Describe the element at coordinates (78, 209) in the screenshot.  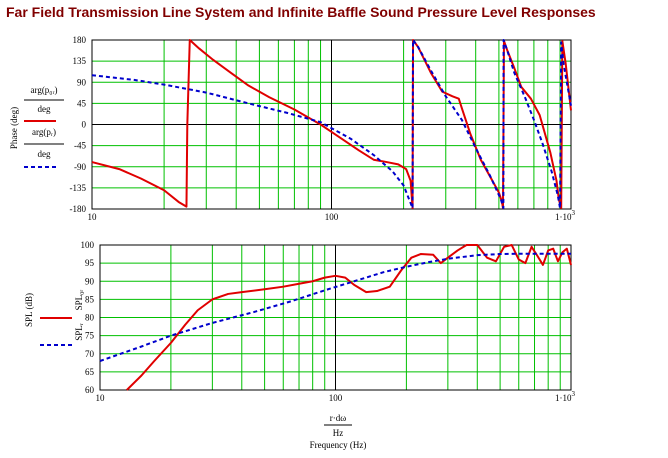
I see `y-tick-label: -180` at that location.